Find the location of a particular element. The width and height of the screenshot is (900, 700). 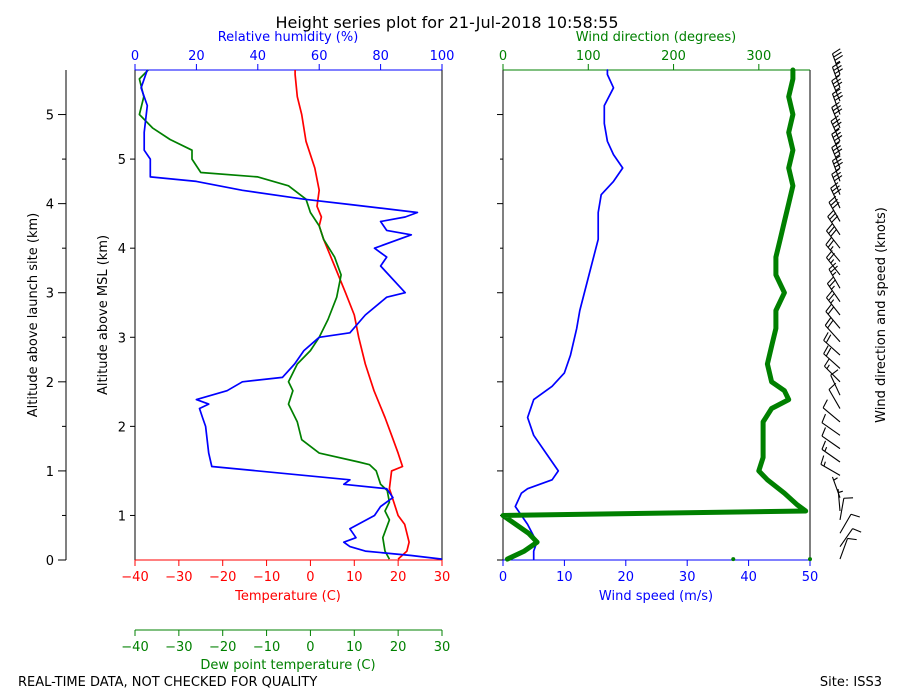

wind-barbs is located at coordinates (841, 304).